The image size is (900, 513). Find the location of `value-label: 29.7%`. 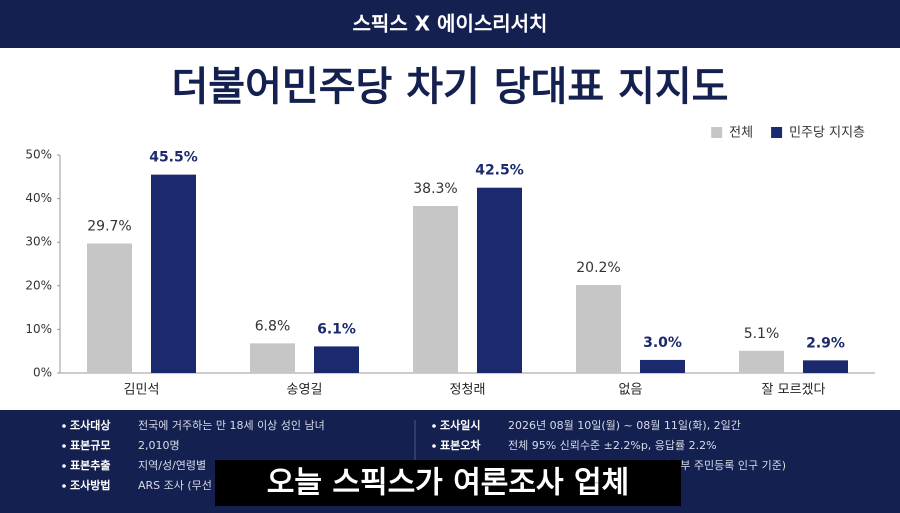

value-label: 29.7% is located at coordinates (109, 227).